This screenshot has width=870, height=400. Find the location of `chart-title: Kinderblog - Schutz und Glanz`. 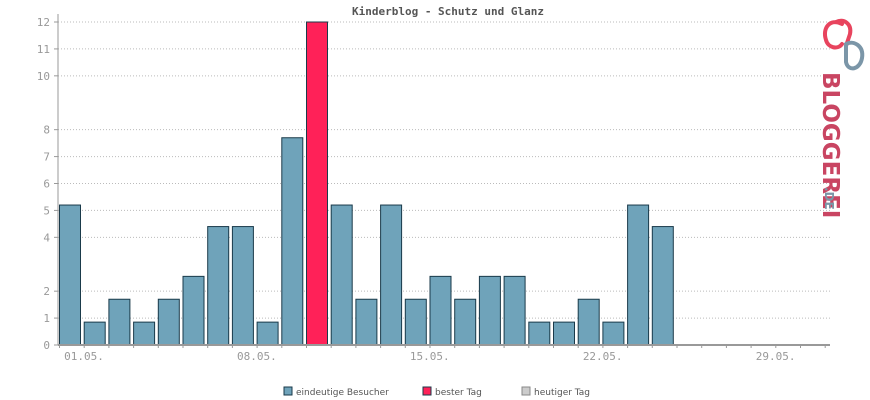

chart-title: Kinderblog - Schutz und Glanz is located at coordinates (448, 11).